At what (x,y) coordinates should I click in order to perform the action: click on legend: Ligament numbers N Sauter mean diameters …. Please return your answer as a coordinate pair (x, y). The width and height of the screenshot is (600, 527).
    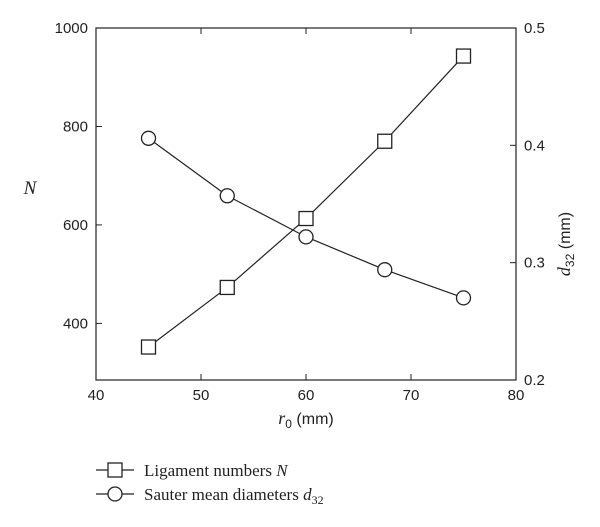
    Looking at the image, I should click on (210, 484).